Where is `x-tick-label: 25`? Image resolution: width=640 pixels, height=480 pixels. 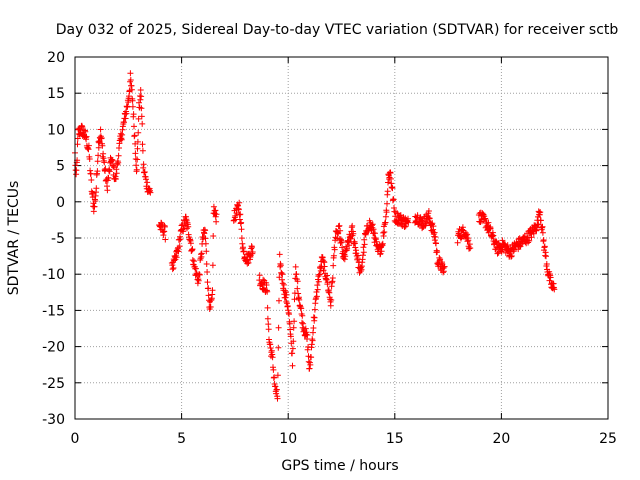 x-tick-label: 25 is located at coordinates (608, 439).